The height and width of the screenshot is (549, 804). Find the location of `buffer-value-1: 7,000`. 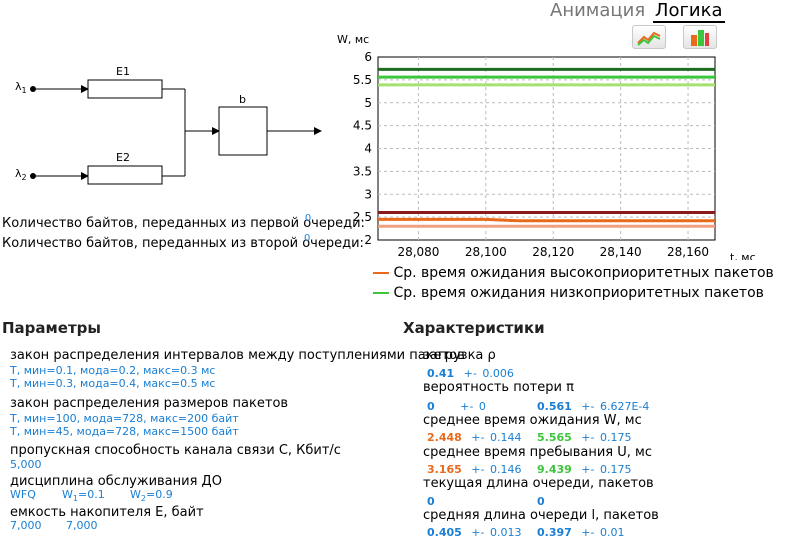

buffer-value-1: 7,000 is located at coordinates (26, 525).